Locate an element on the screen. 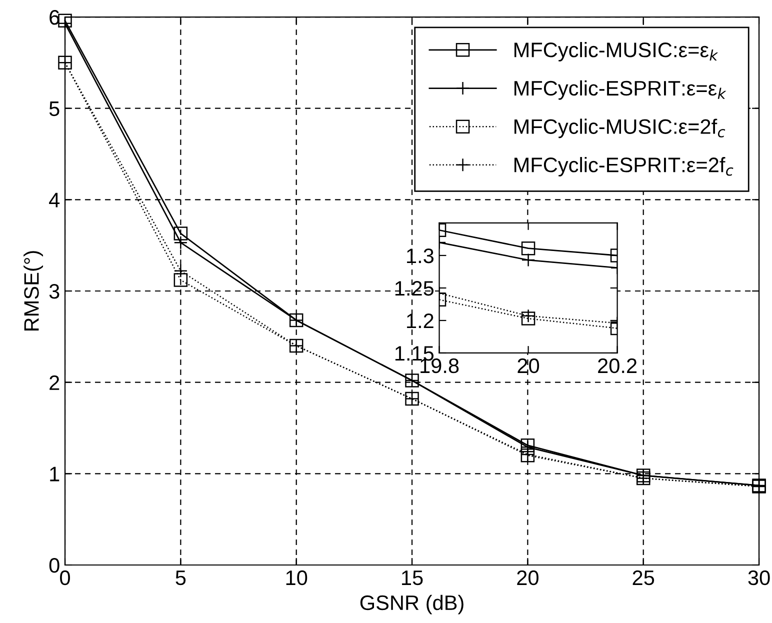  legend-label: MFCyclic-ESPRIT:ε=ε$_{k}$ is located at coordinates (620, 90).